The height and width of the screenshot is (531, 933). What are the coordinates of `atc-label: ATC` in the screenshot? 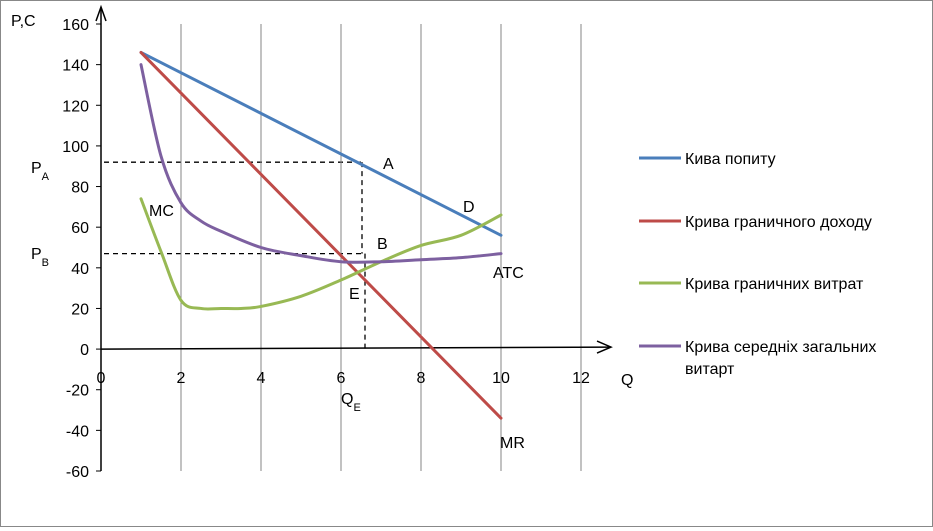 It's located at (508, 273).